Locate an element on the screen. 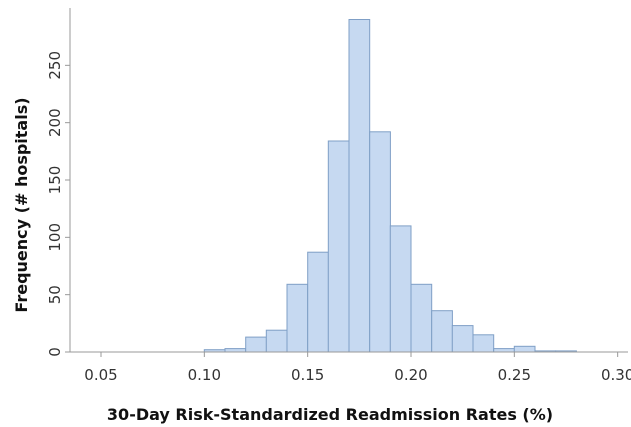 The width and height of the screenshot is (631, 427). x-tick-label-0: 0.05 is located at coordinates (100, 375).